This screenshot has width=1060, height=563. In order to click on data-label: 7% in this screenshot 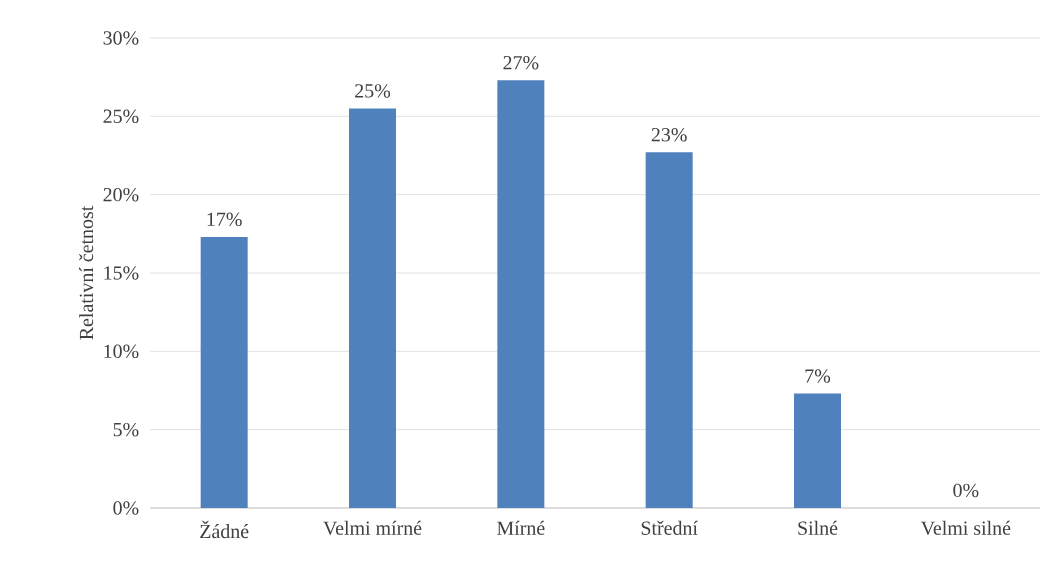, I will do `click(818, 376)`.